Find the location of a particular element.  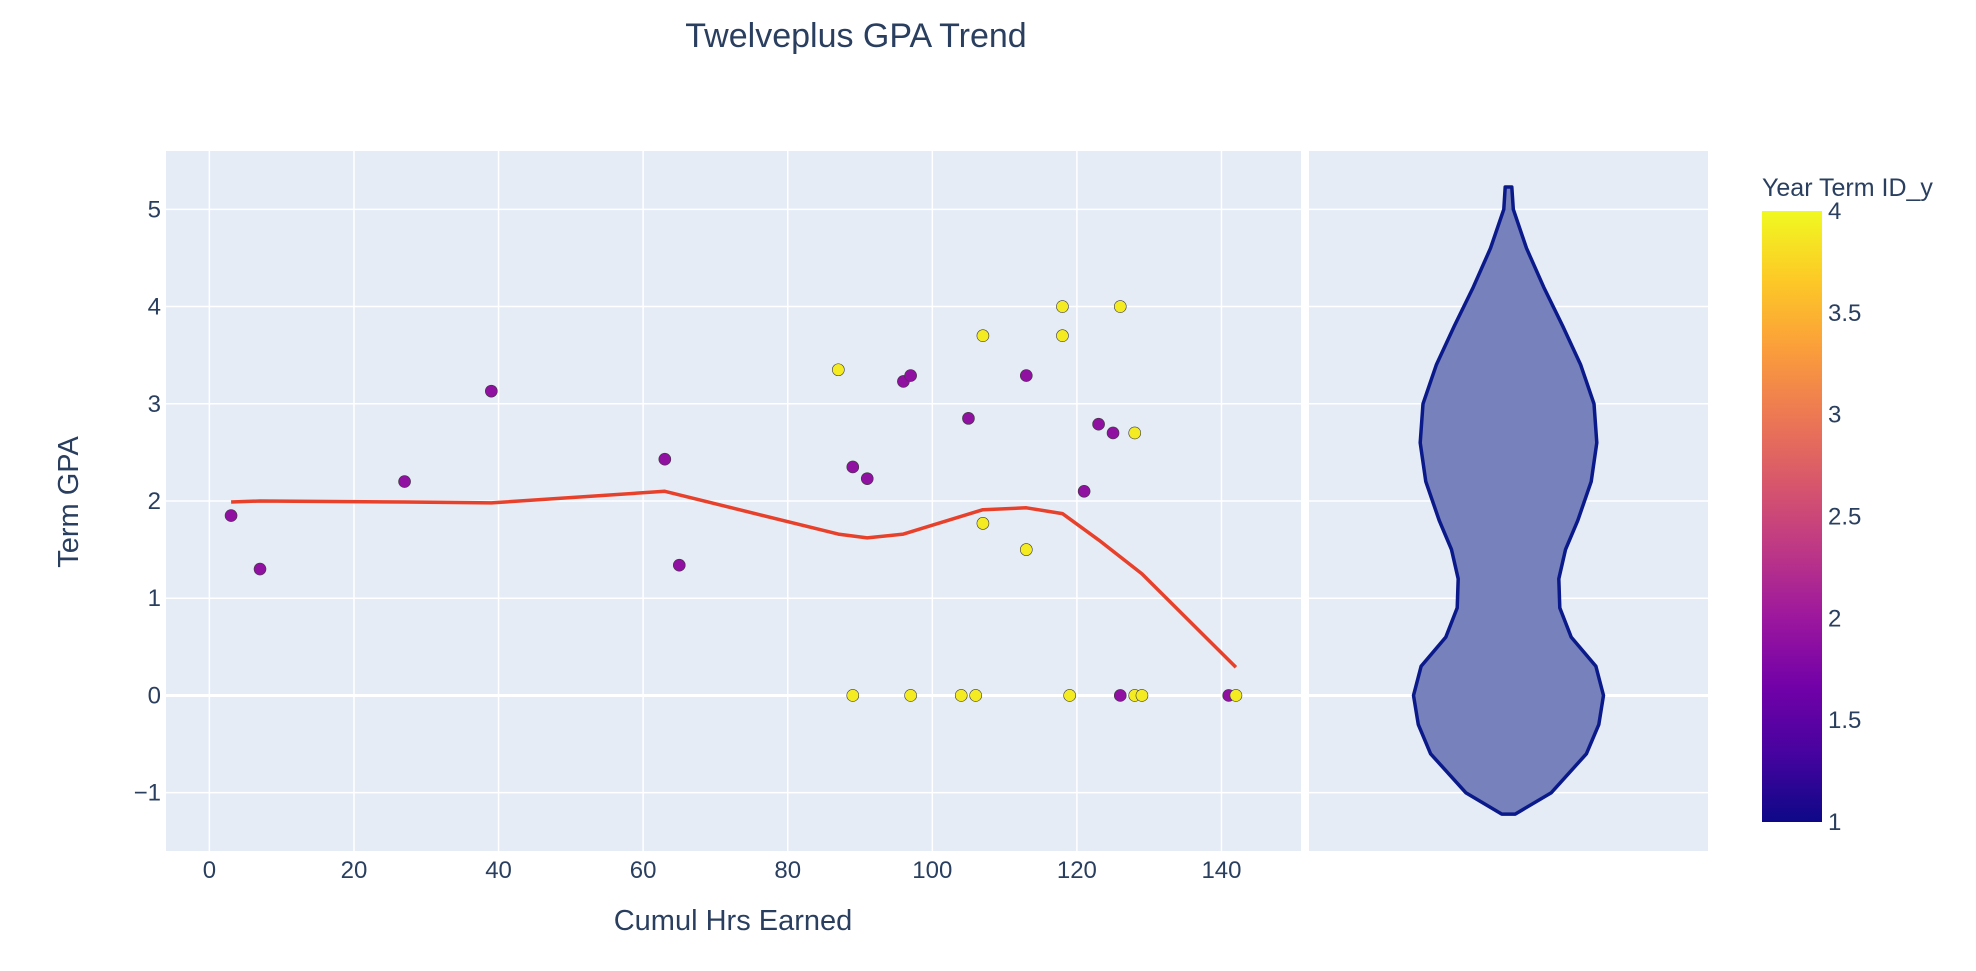

colorbar-gradient is located at coordinates (1792, 516).